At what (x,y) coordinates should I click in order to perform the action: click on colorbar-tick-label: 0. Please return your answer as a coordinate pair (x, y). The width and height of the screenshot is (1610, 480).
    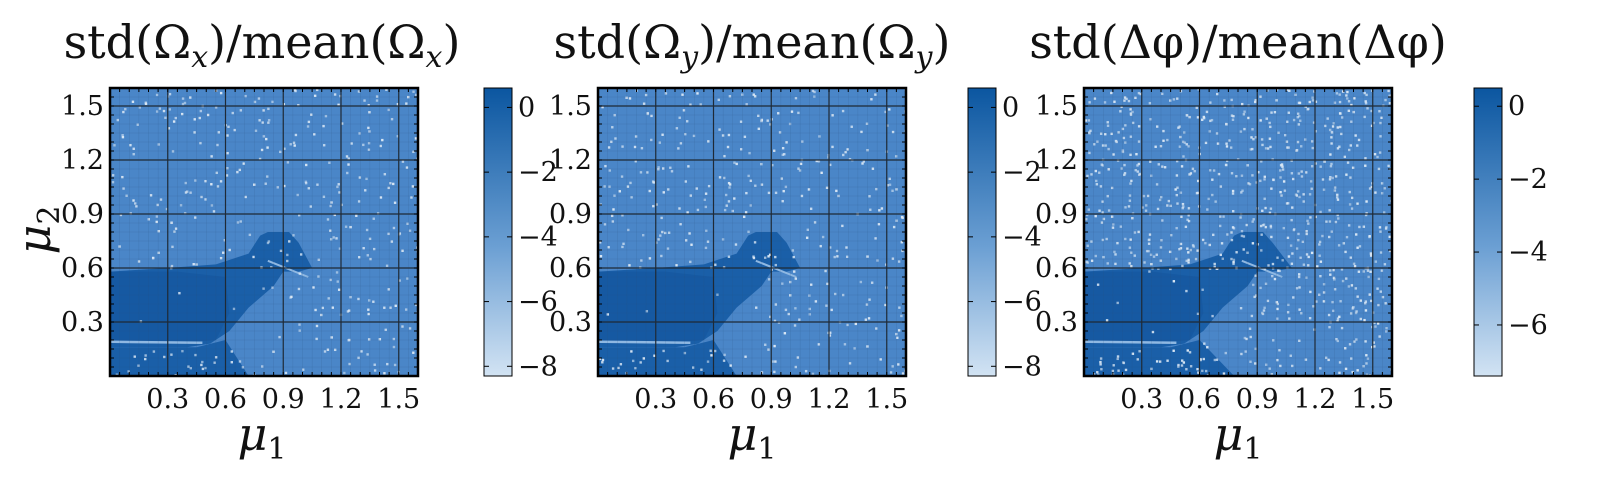
    Looking at the image, I should click on (1010, 107).